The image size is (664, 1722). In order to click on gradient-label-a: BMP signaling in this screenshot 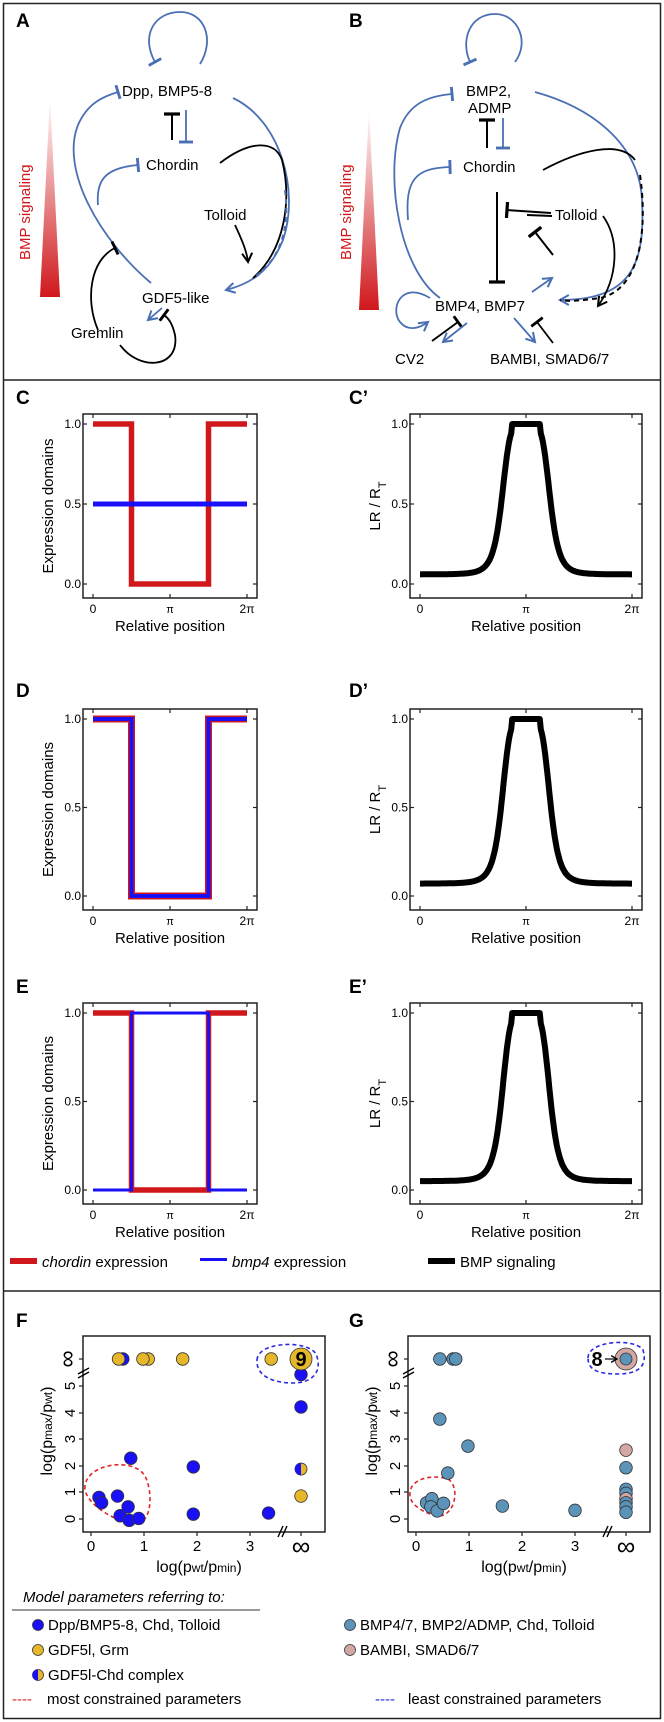, I will do `click(25, 212)`.